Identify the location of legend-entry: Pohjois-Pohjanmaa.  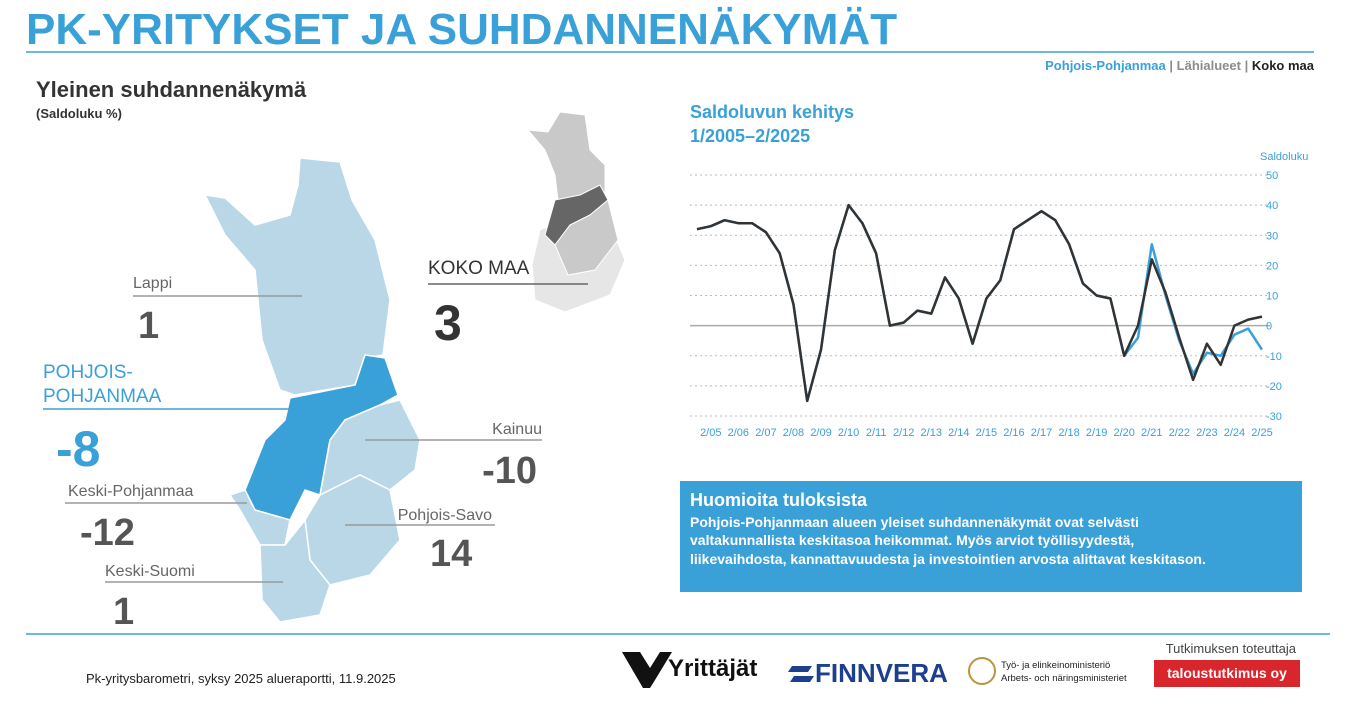
(1105, 65).